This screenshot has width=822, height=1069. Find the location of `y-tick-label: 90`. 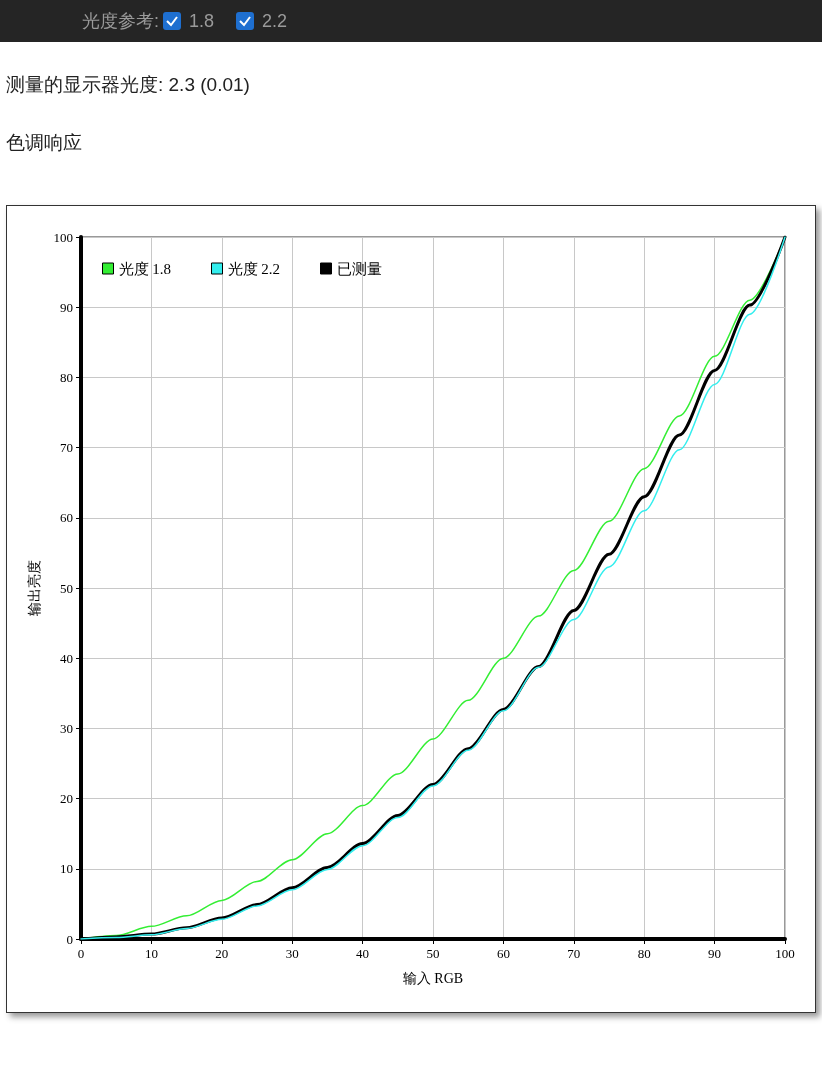

y-tick-label: 90 is located at coordinates (66, 307).